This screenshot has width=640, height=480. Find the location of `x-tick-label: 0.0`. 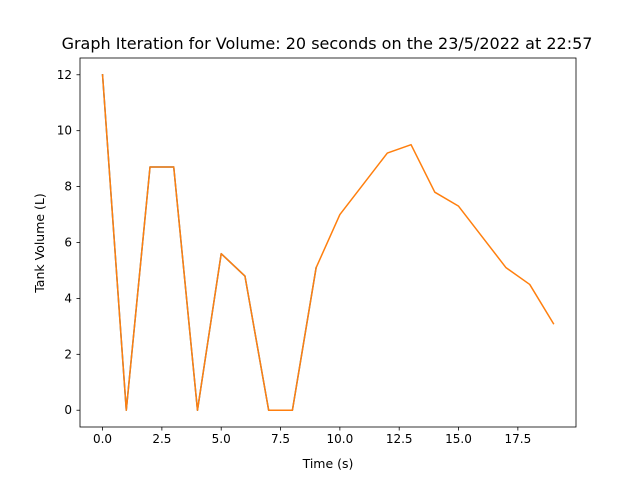

x-tick-label: 0.0 is located at coordinates (102, 439).